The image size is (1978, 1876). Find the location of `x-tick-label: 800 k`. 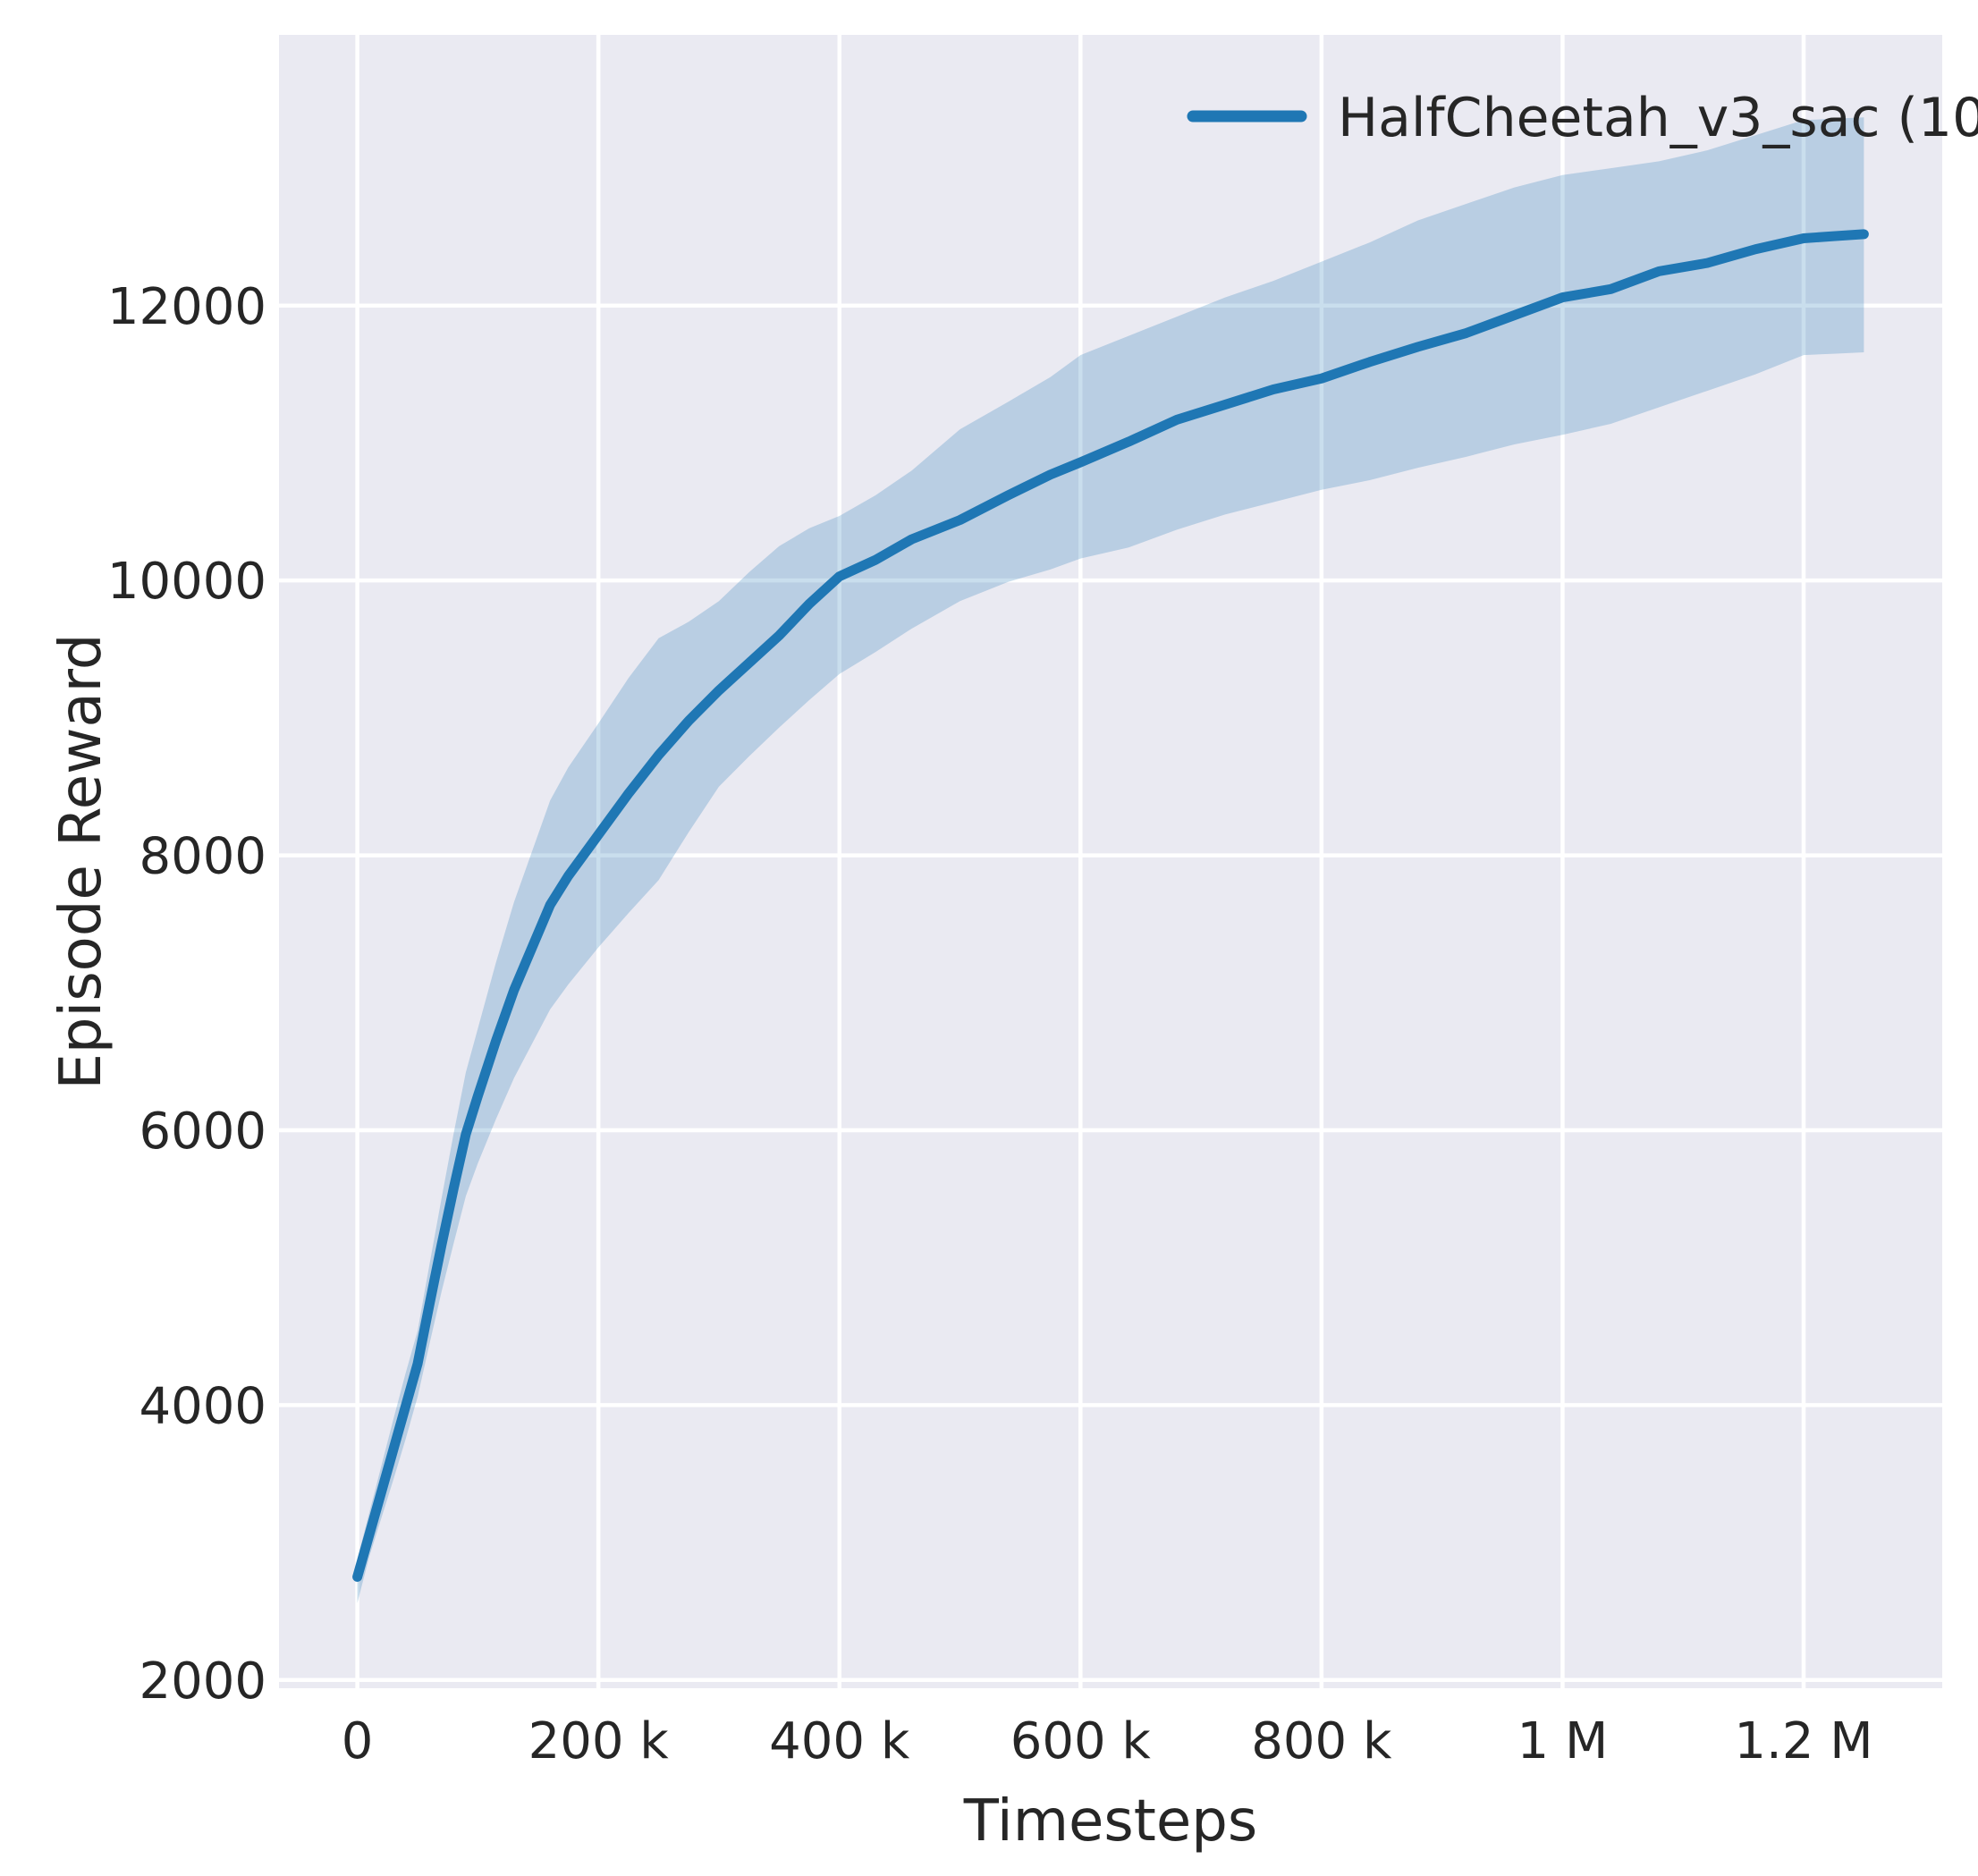

x-tick-label: 800 k is located at coordinates (1321, 1741).